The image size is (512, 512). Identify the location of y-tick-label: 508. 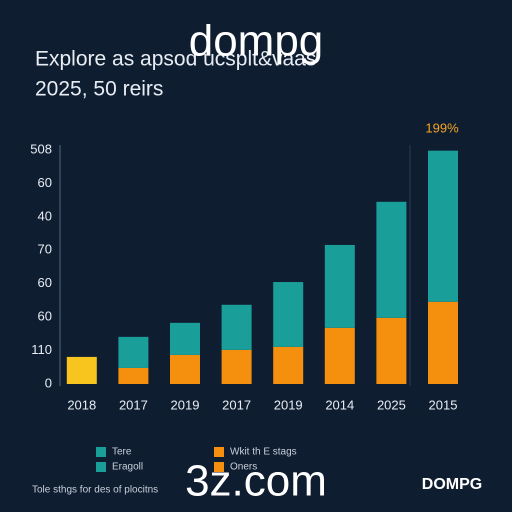
(41, 148).